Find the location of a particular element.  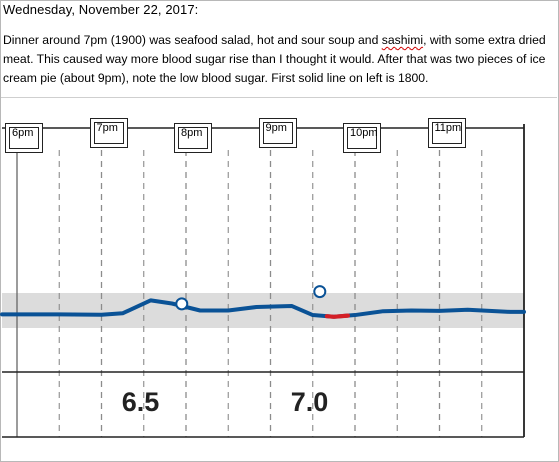

time-label-box: 9pm is located at coordinates (277, 133).